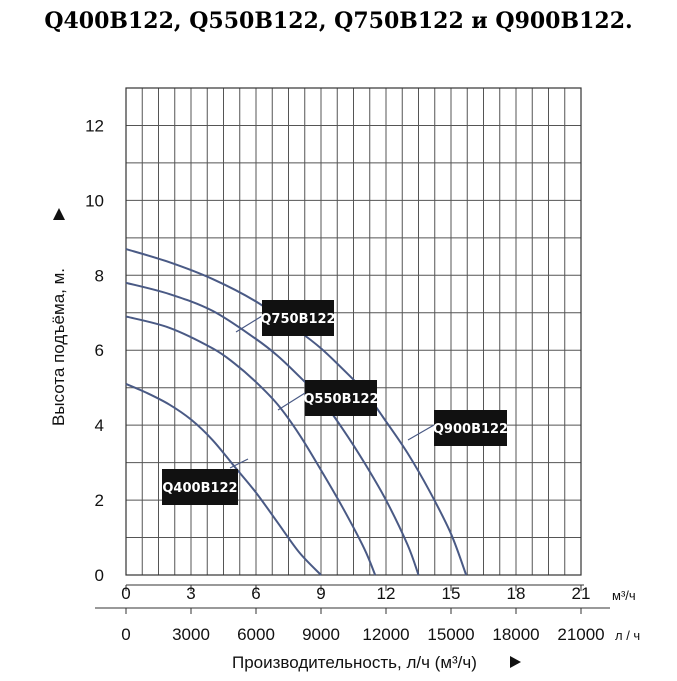 This screenshot has width=677, height=681. Describe the element at coordinates (321, 634) in the screenshot. I see `x-tick-label-lh: 9000` at that location.